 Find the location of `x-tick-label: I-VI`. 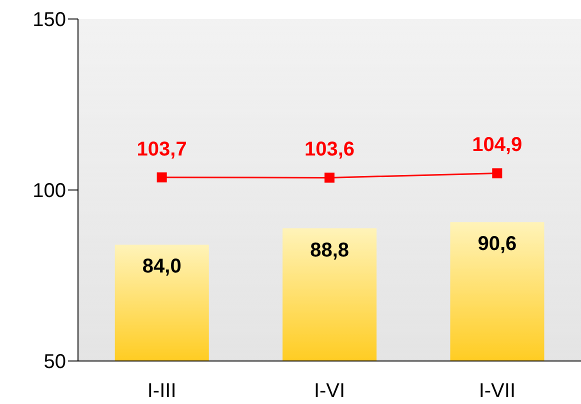

x-tick-label: I-VI is located at coordinates (330, 391).